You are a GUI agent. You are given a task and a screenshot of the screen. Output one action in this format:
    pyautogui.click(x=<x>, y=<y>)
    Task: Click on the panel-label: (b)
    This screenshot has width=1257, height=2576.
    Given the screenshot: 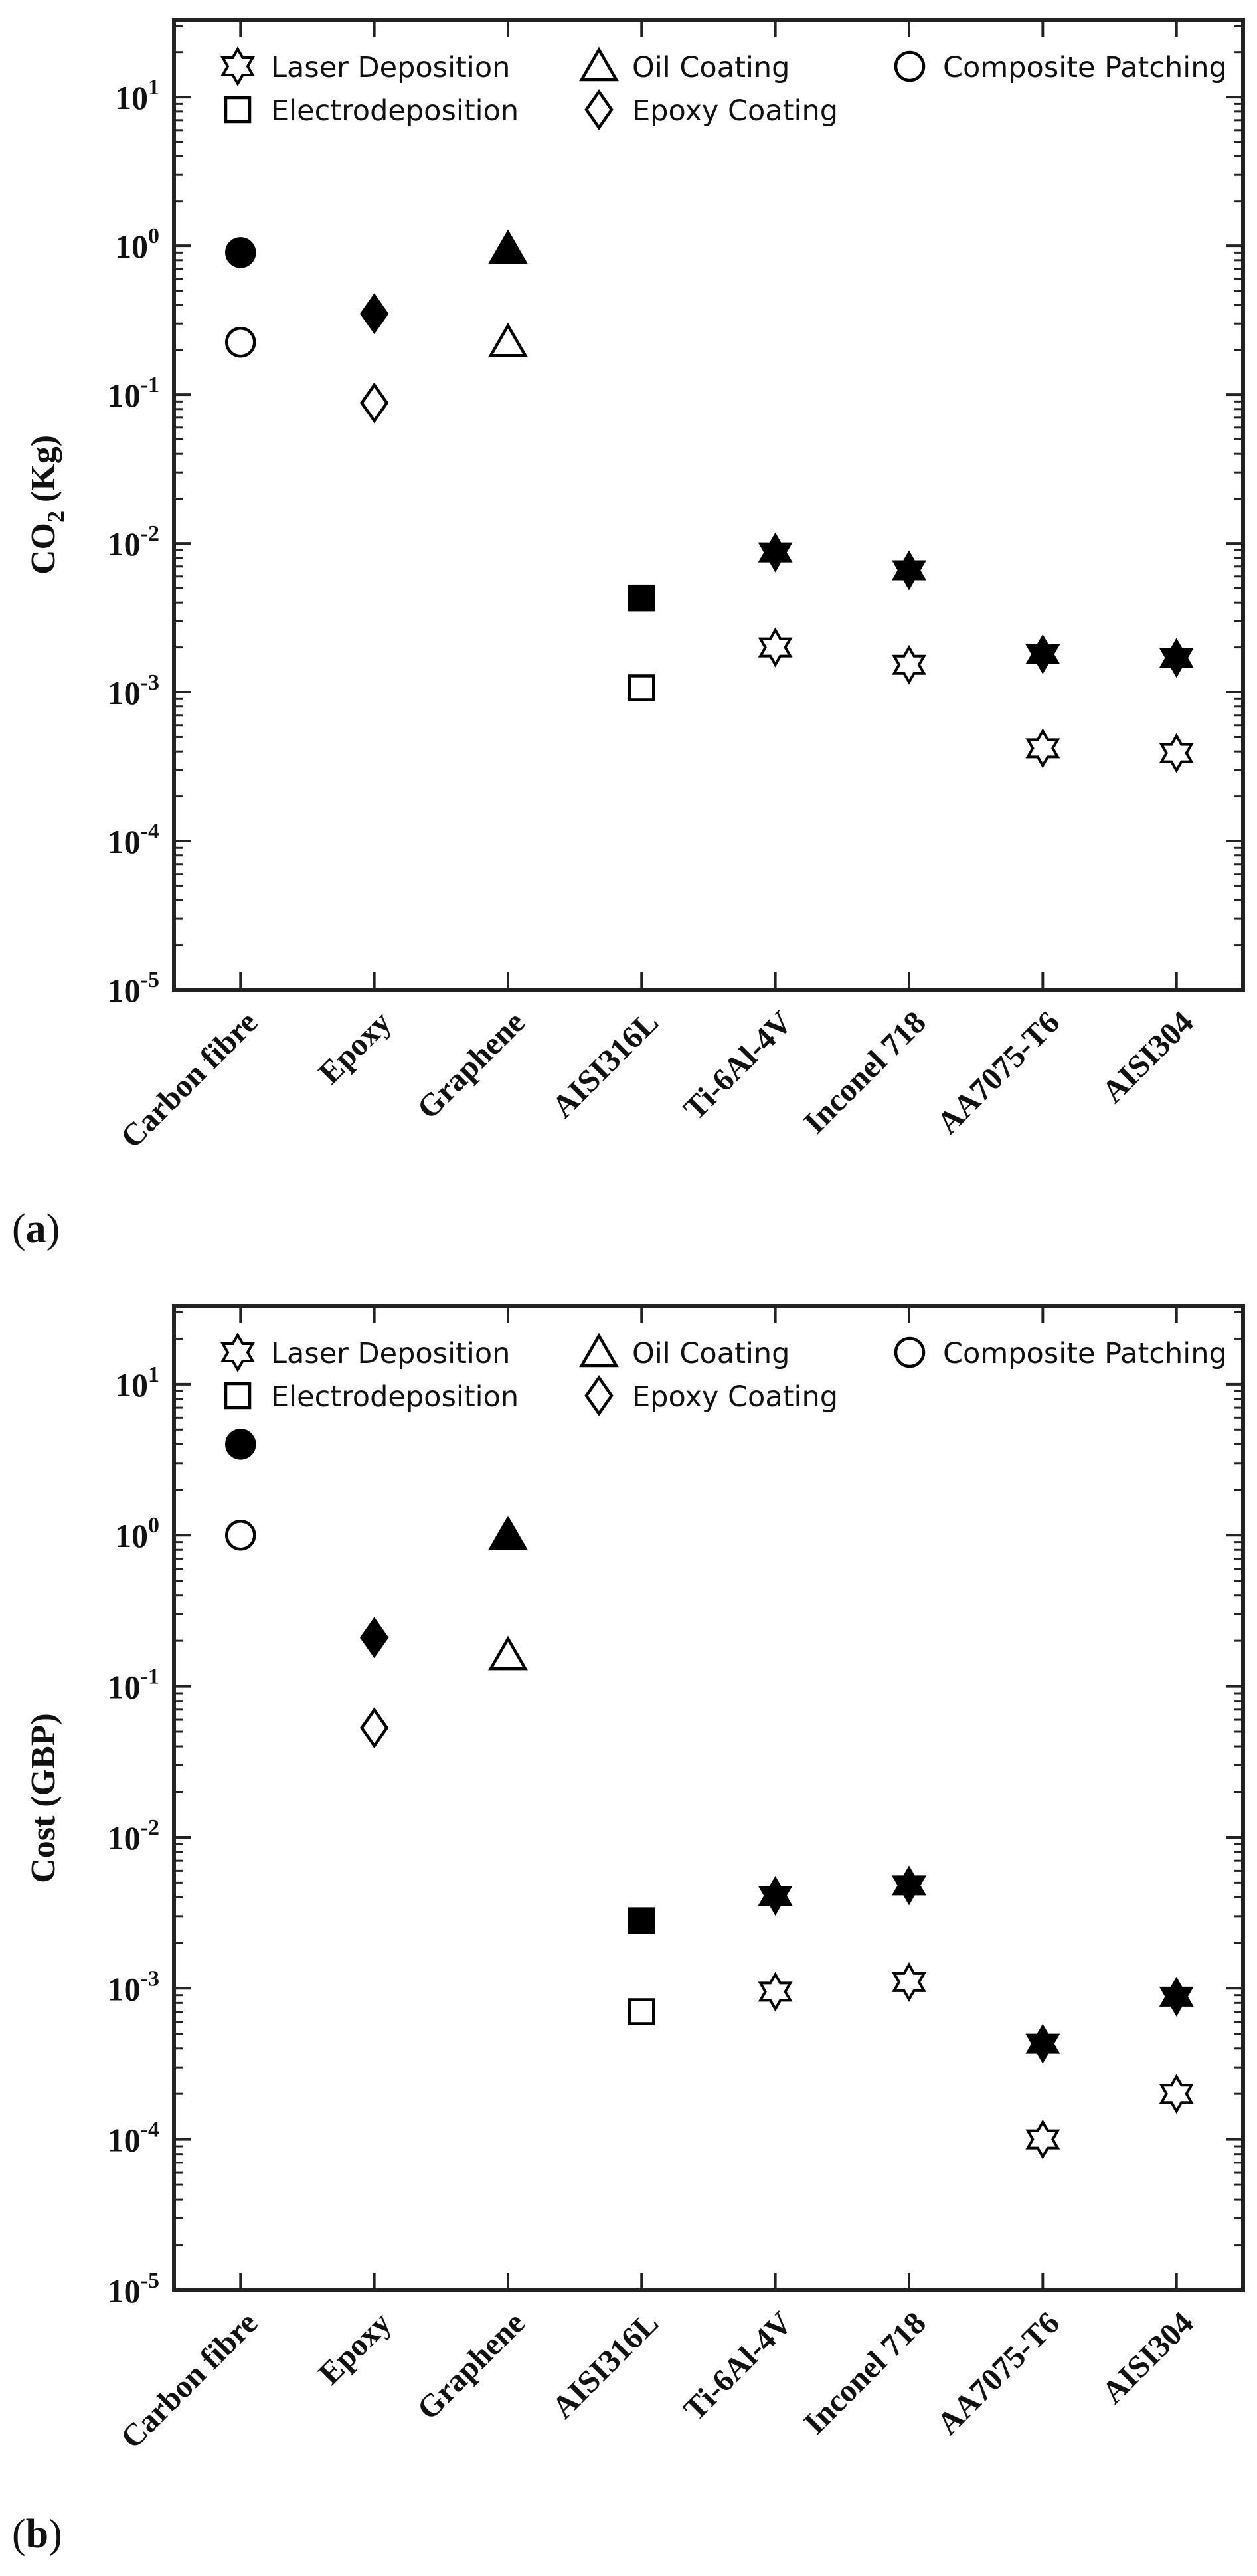 What is the action you would take?
    pyautogui.click(x=37, y=2534)
    